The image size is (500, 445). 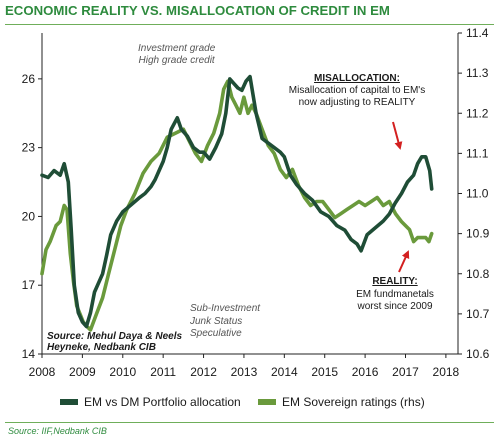 What do you see at coordinates (101, 347) in the screenshot?
I see `annotation-source-inset-line2: Heyneke, Nedbank CIB` at bounding box center [101, 347].